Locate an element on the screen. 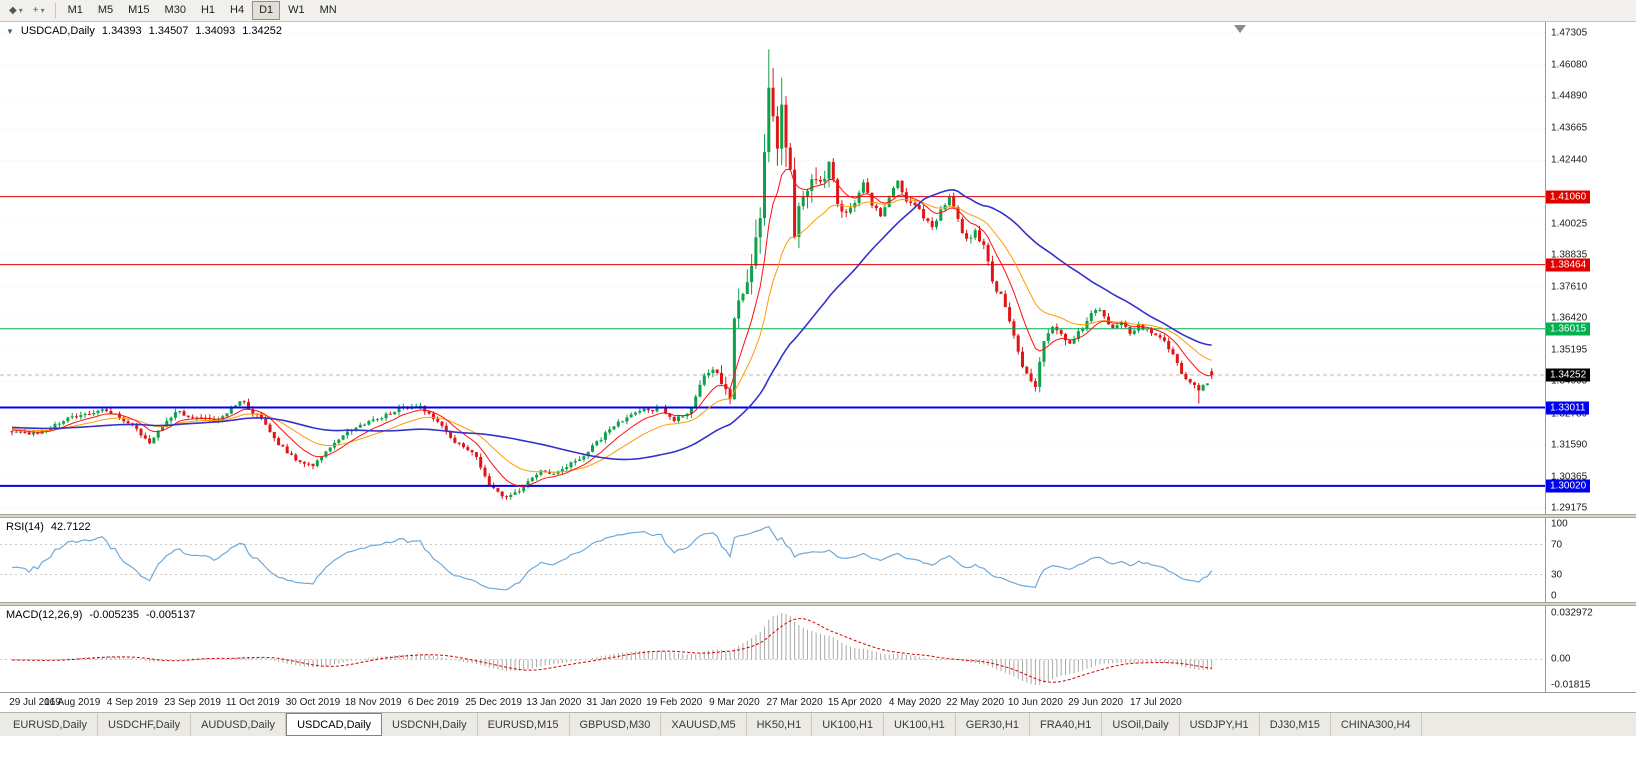 The width and height of the screenshot is (1636, 764). timeframe-button-D1: D1 is located at coordinates (266, 10).